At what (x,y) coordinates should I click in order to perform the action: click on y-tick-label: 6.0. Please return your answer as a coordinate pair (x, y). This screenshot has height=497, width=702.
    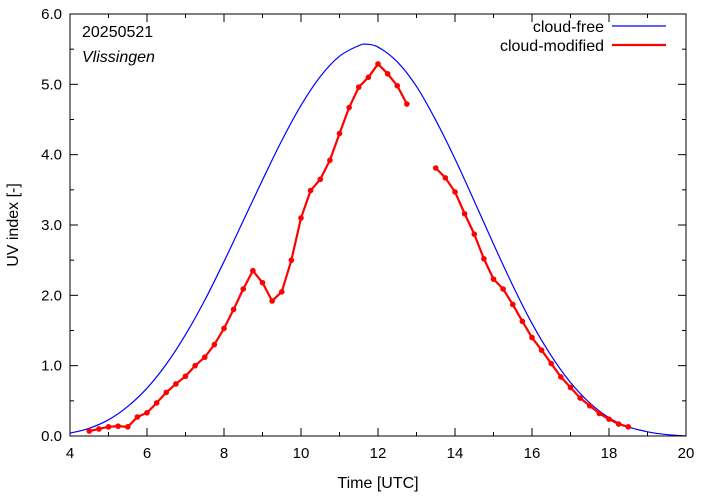
    Looking at the image, I should click on (51, 14).